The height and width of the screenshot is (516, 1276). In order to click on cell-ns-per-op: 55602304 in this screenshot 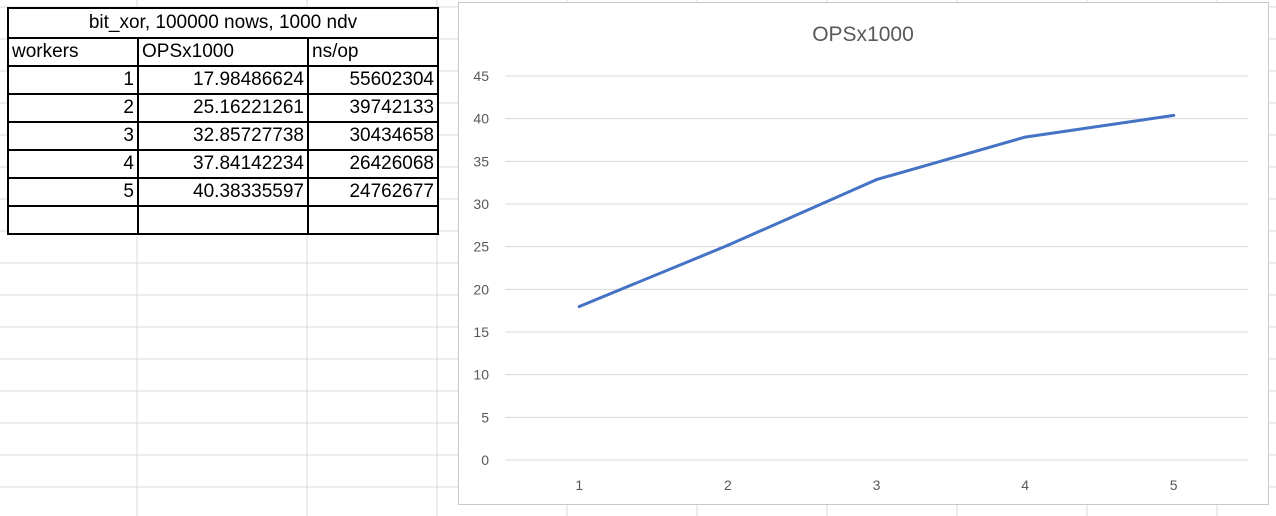, I will do `click(373, 80)`.